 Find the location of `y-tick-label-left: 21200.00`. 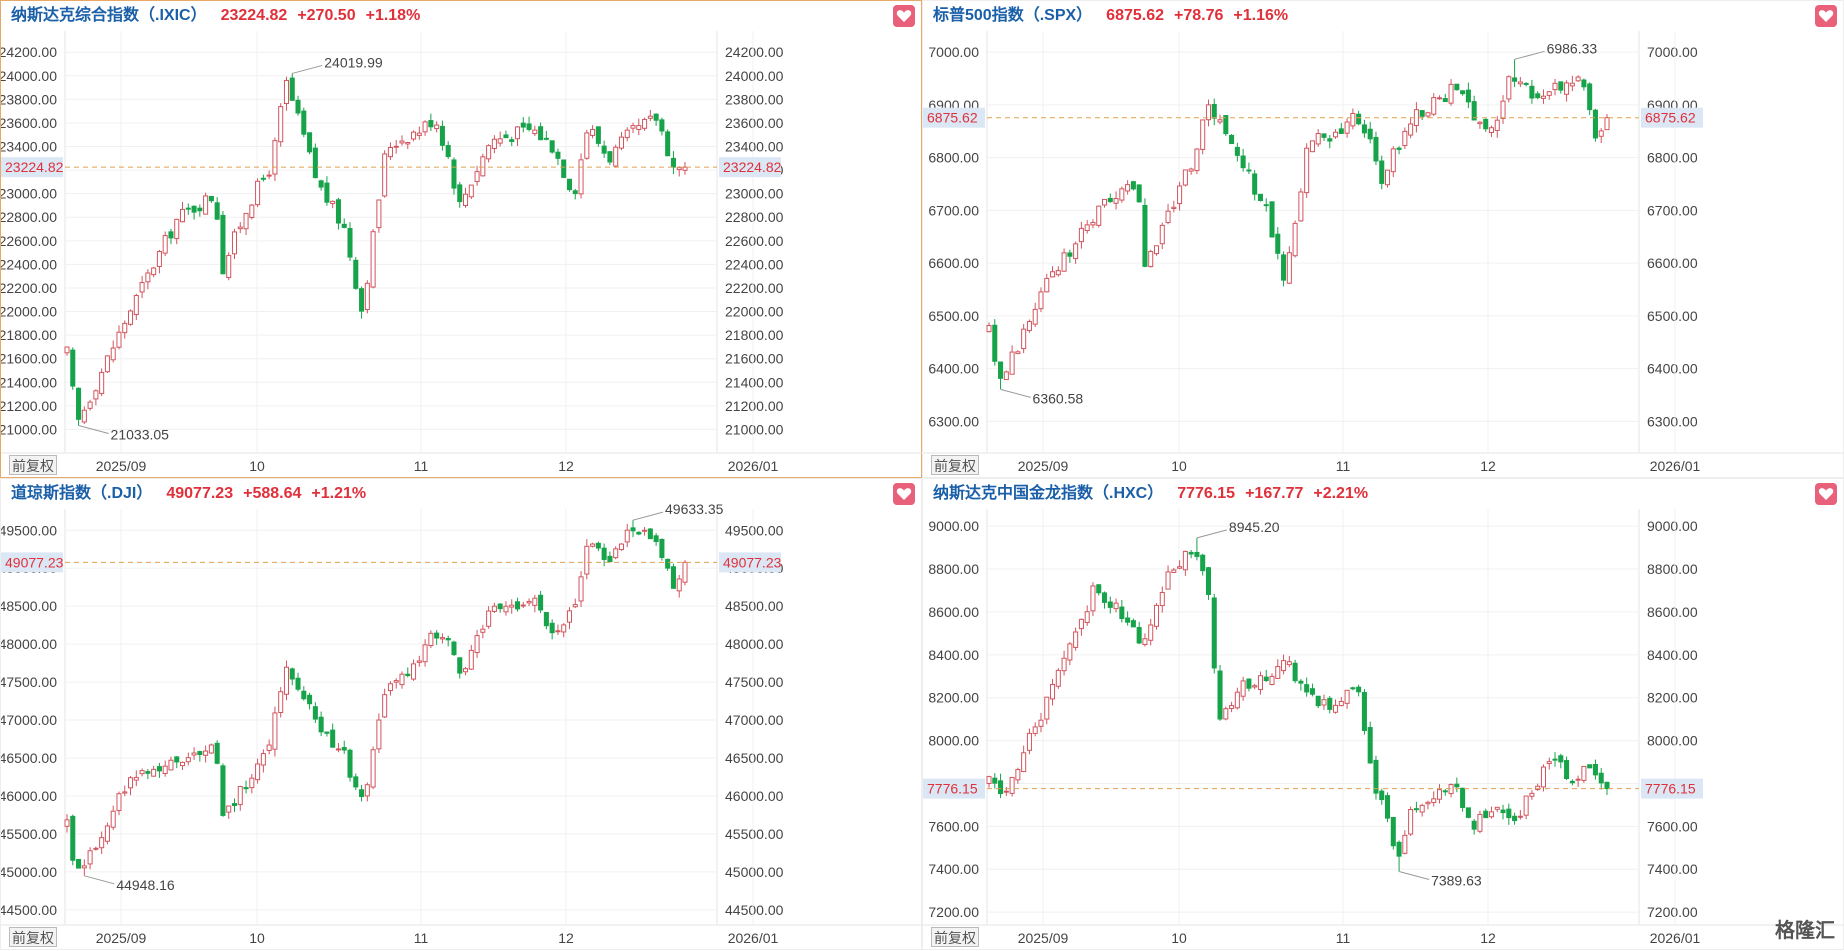

y-tick-label-left: 21200.00 is located at coordinates (29, 406).